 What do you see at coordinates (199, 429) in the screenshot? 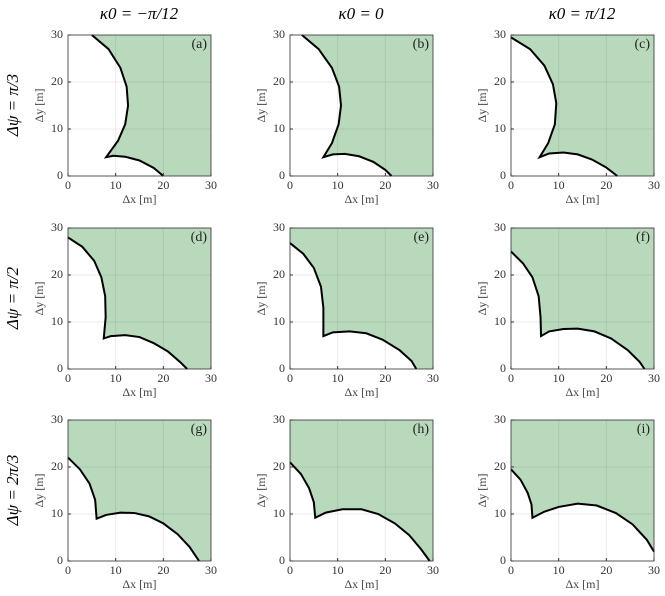
I see `panel-label: (g)` at bounding box center [199, 429].